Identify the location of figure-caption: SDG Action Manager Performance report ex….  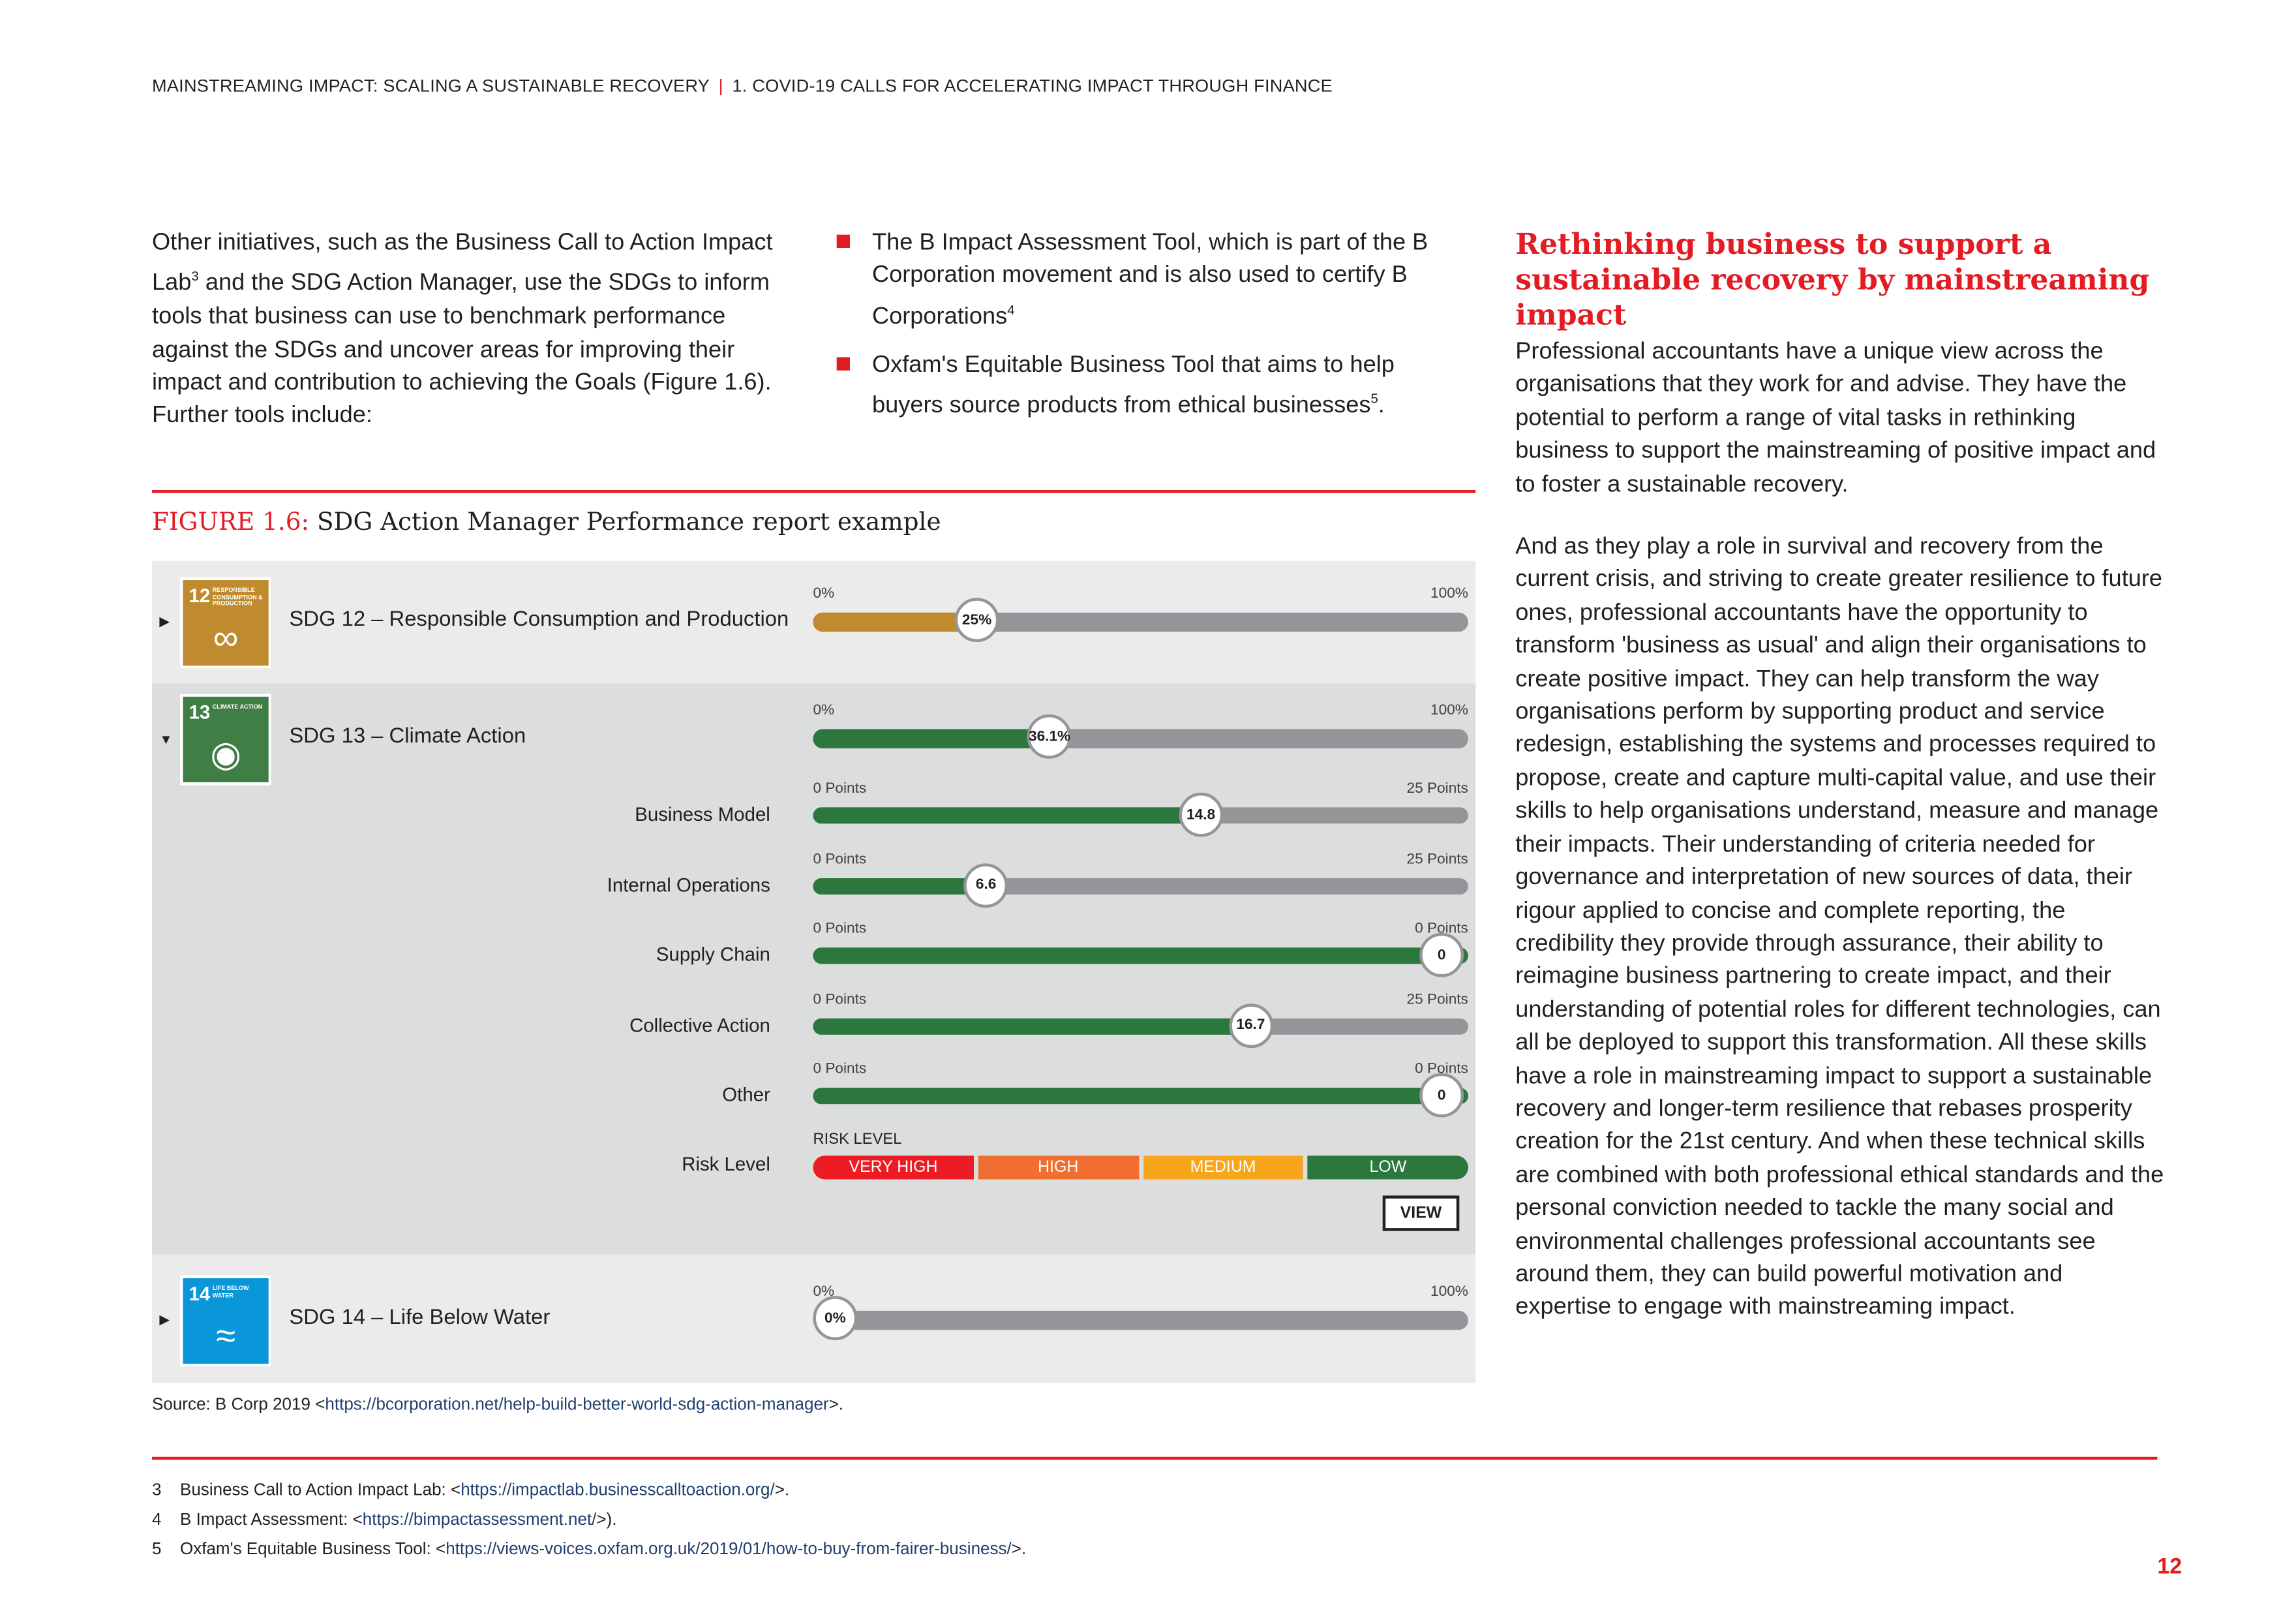
(625, 522).